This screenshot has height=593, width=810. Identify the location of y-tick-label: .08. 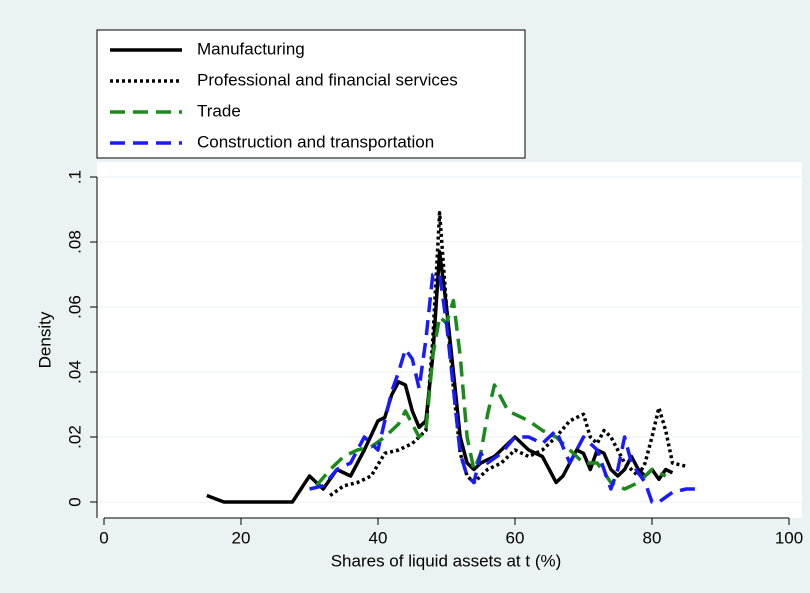
(74, 242).